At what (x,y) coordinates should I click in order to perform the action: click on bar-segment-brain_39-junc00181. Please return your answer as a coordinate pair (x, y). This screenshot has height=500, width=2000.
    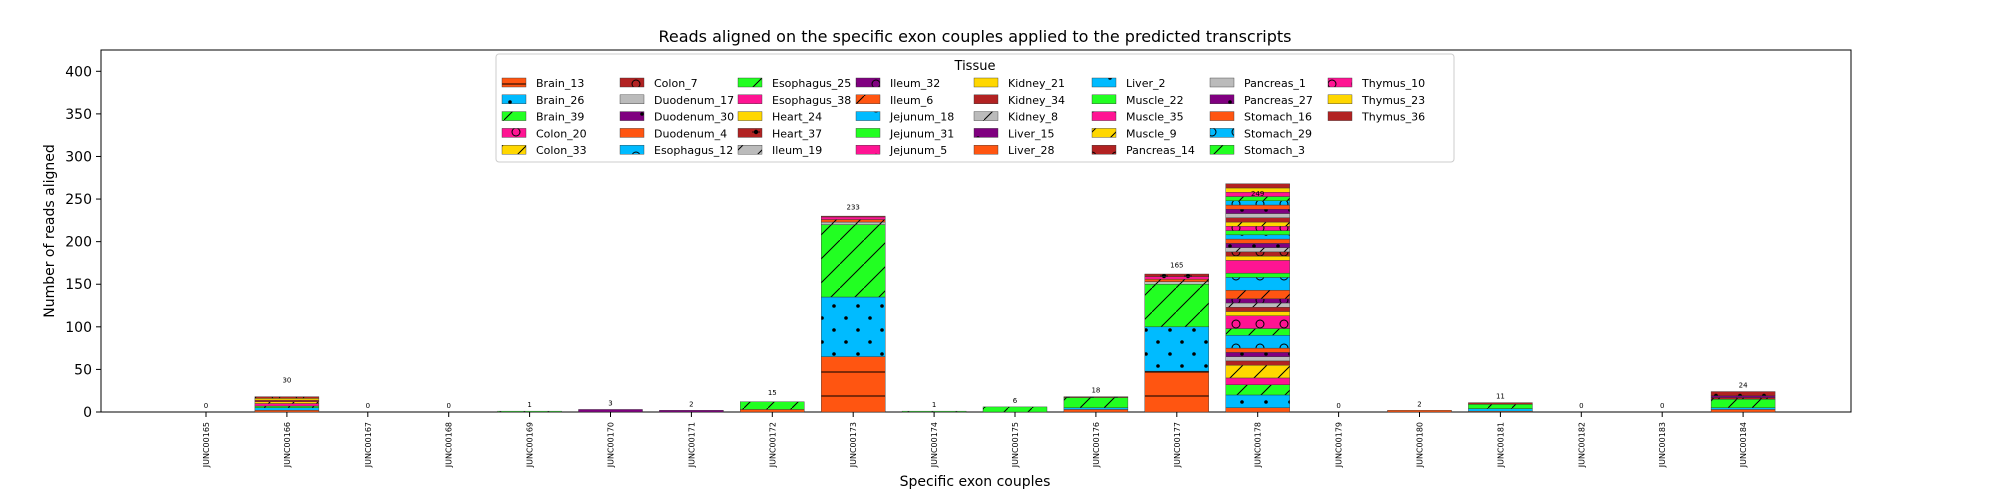
    Looking at the image, I should click on (1500, 406).